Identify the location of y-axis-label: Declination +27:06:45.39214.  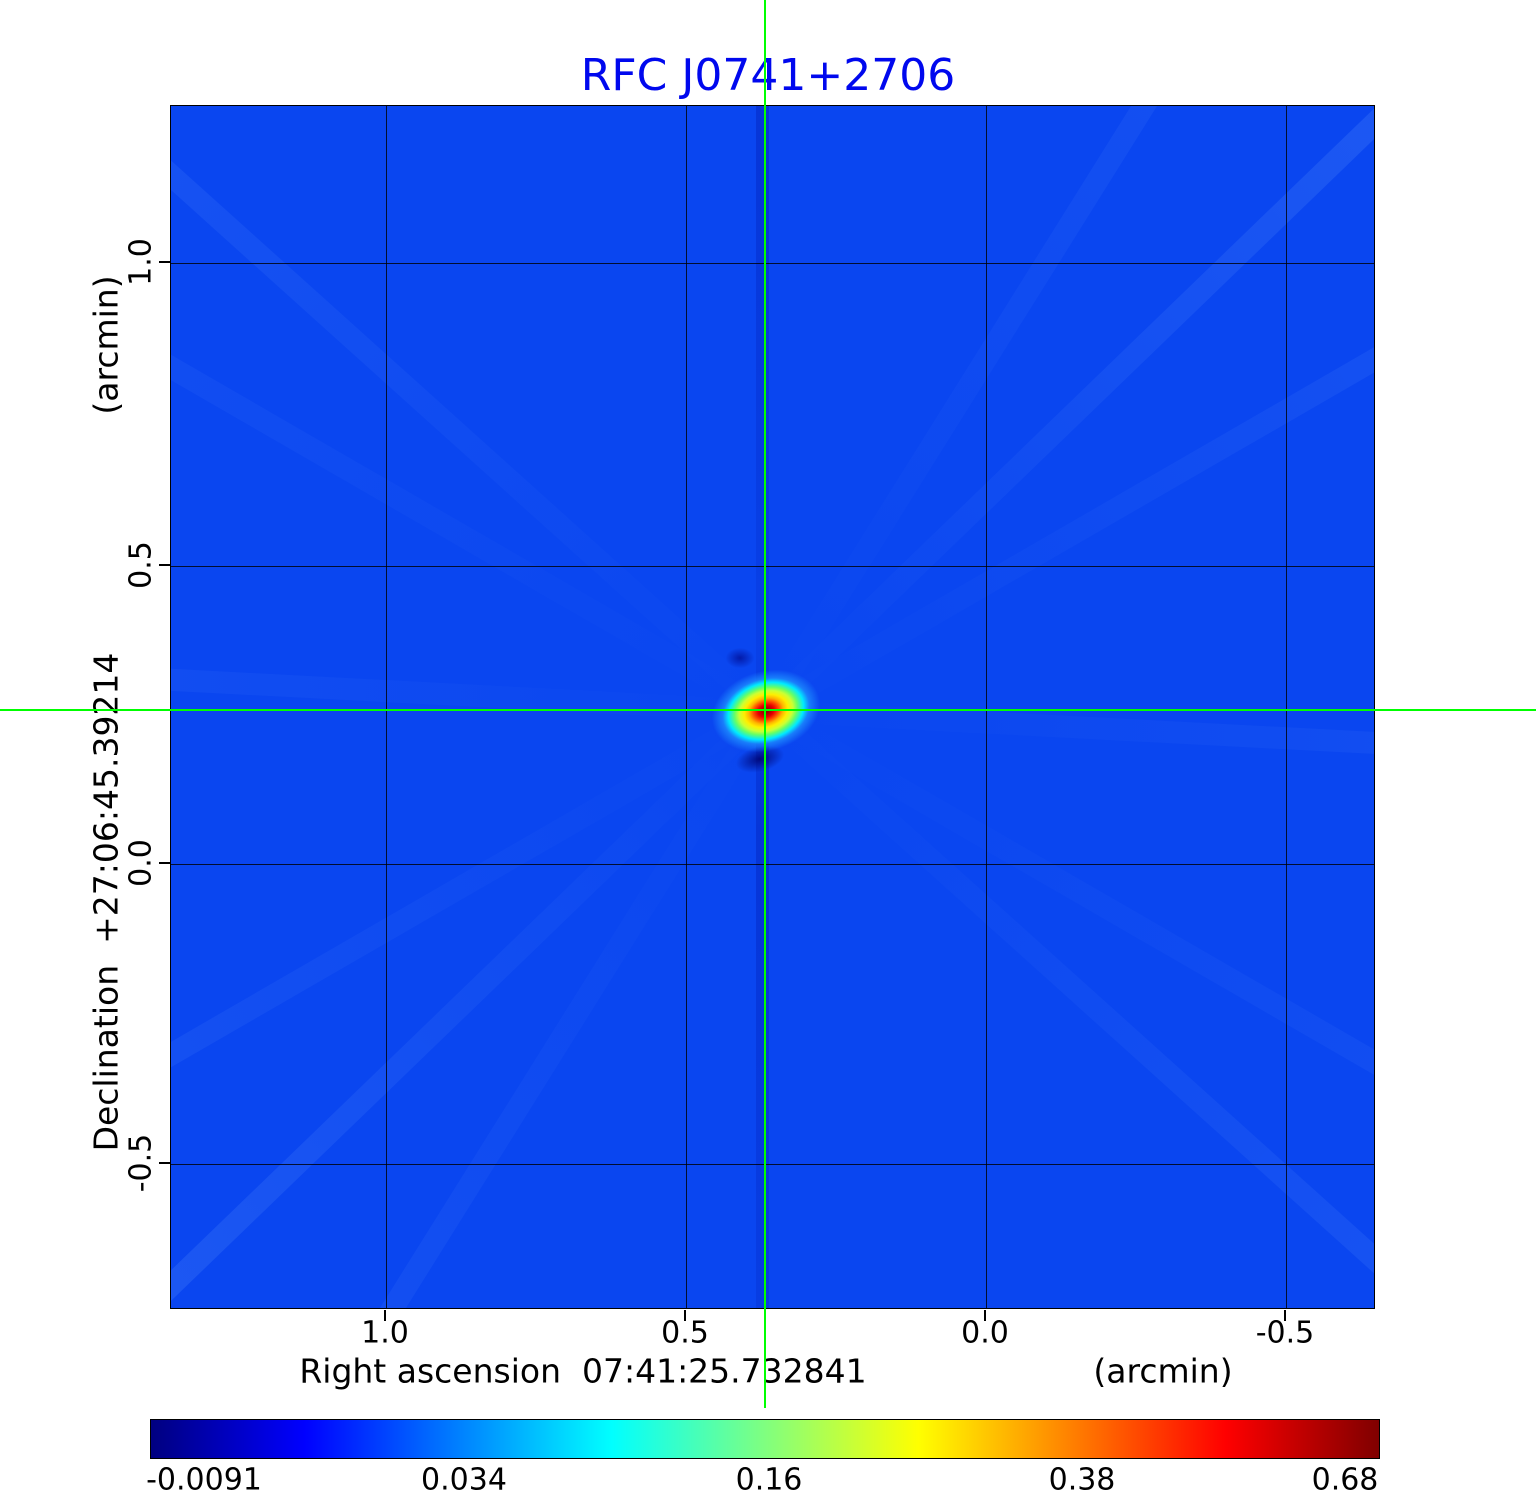
(106, 902).